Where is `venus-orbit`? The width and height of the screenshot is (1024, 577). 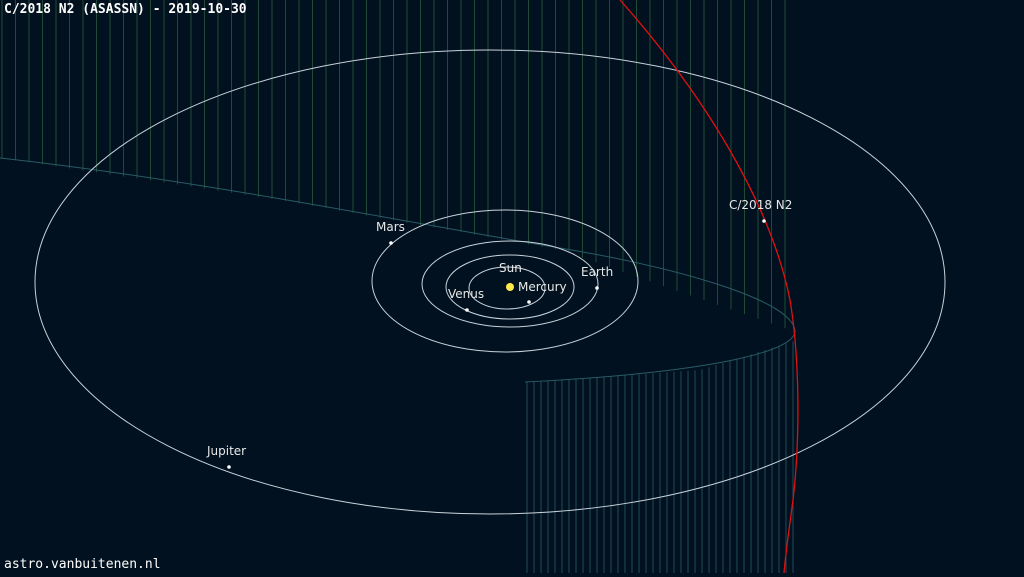 venus-orbit is located at coordinates (510, 287).